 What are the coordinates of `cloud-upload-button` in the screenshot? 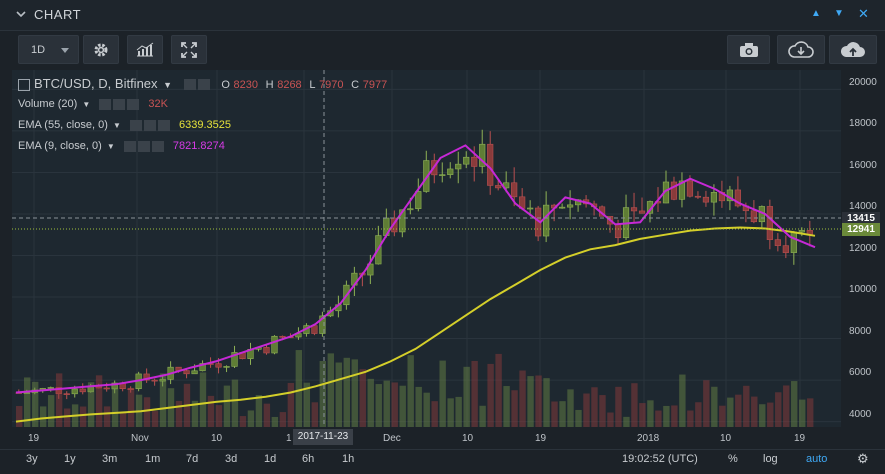 It's located at (853, 49).